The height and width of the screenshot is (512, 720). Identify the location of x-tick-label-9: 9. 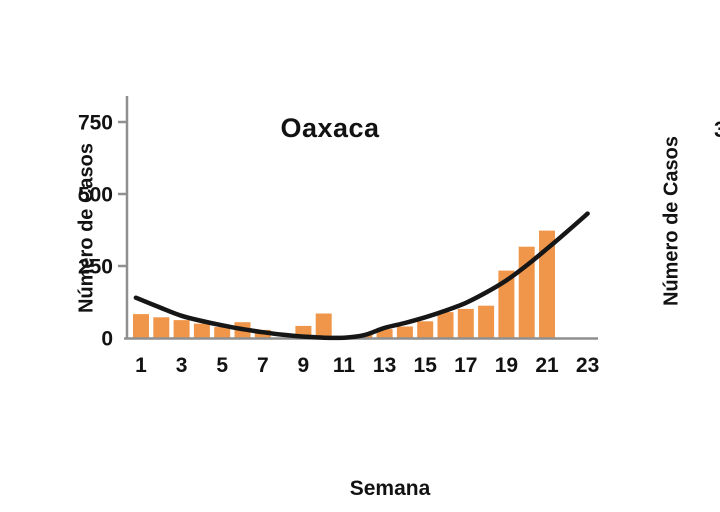
(304, 365).